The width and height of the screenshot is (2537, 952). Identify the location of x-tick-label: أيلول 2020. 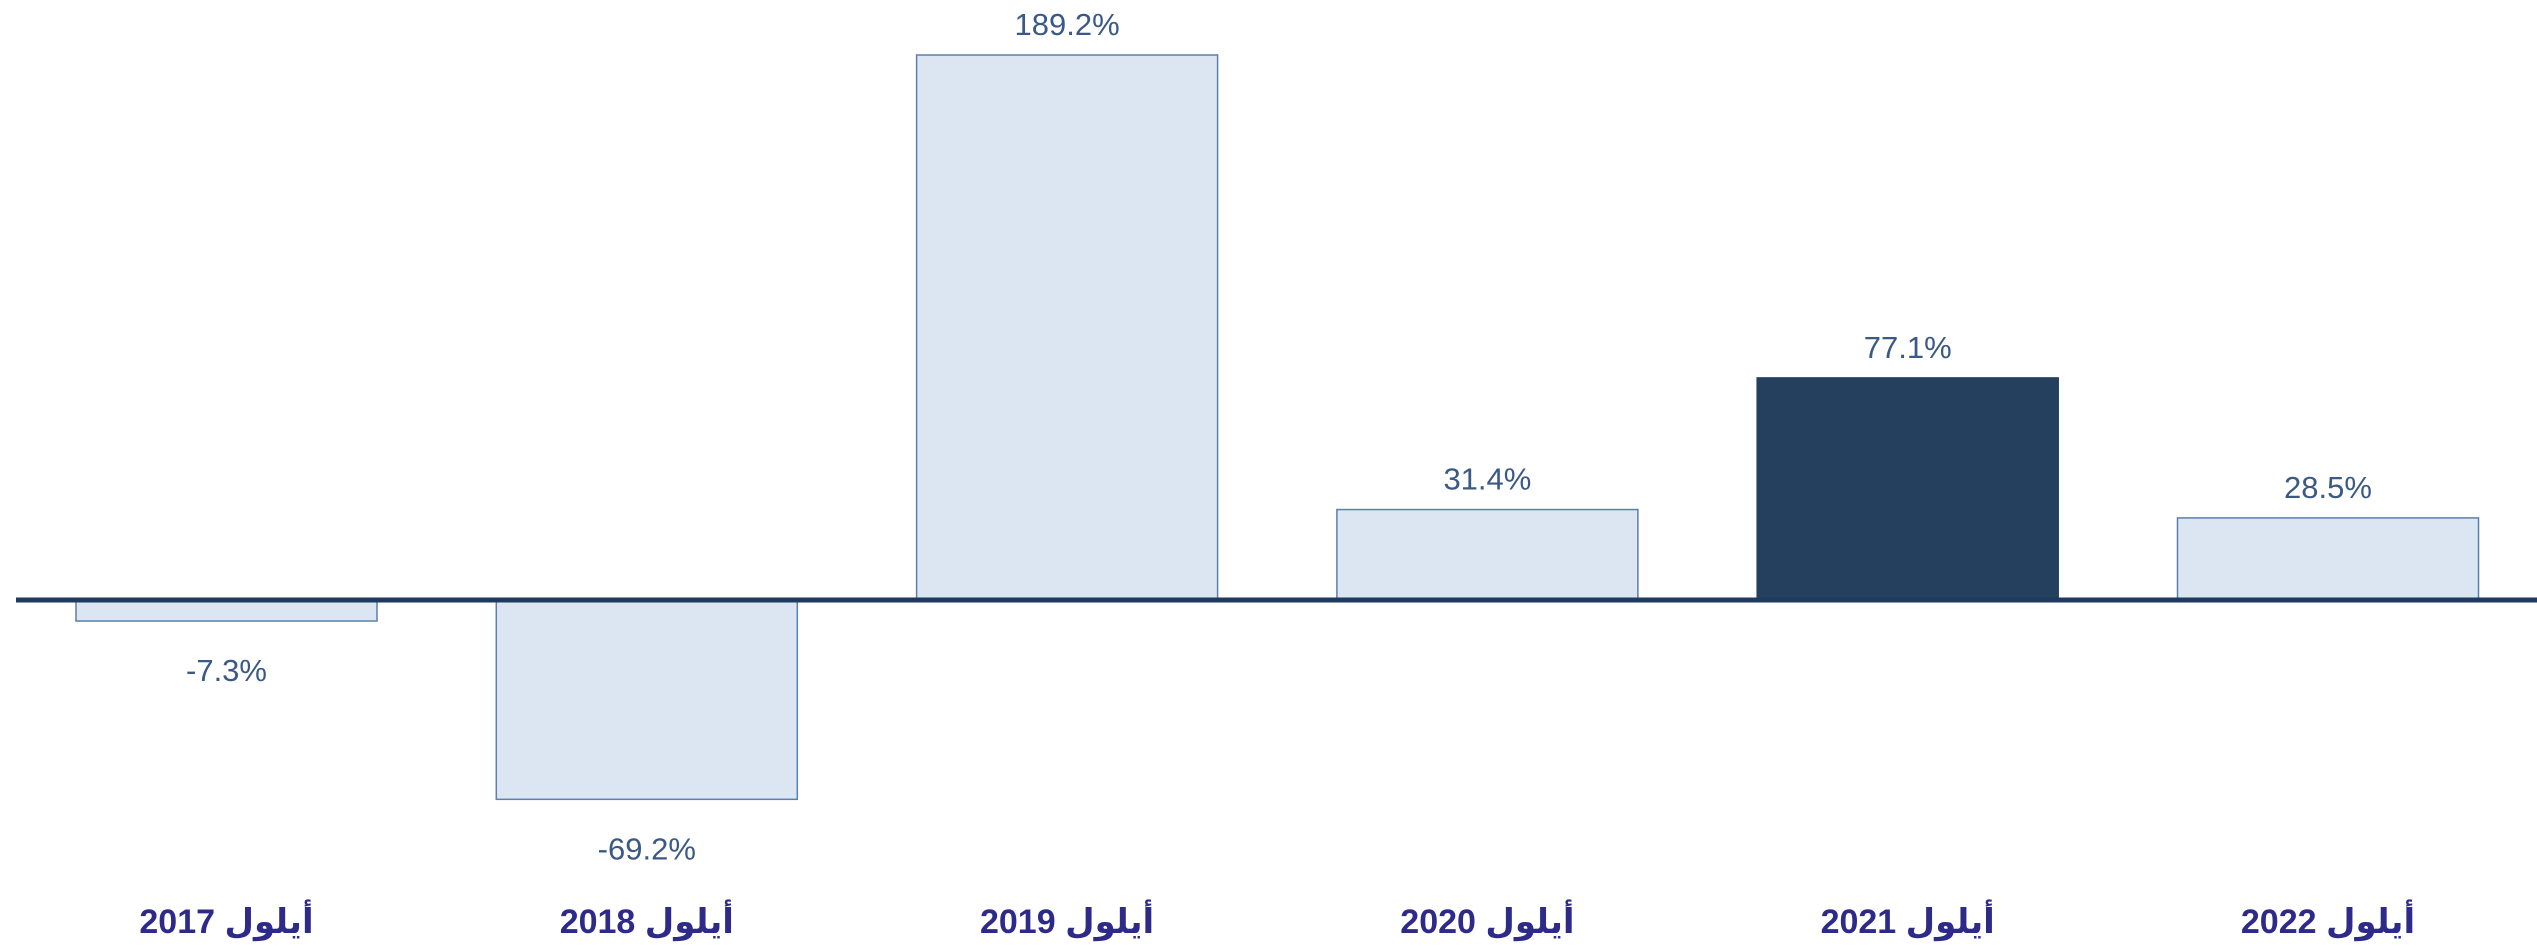
(1487, 920).